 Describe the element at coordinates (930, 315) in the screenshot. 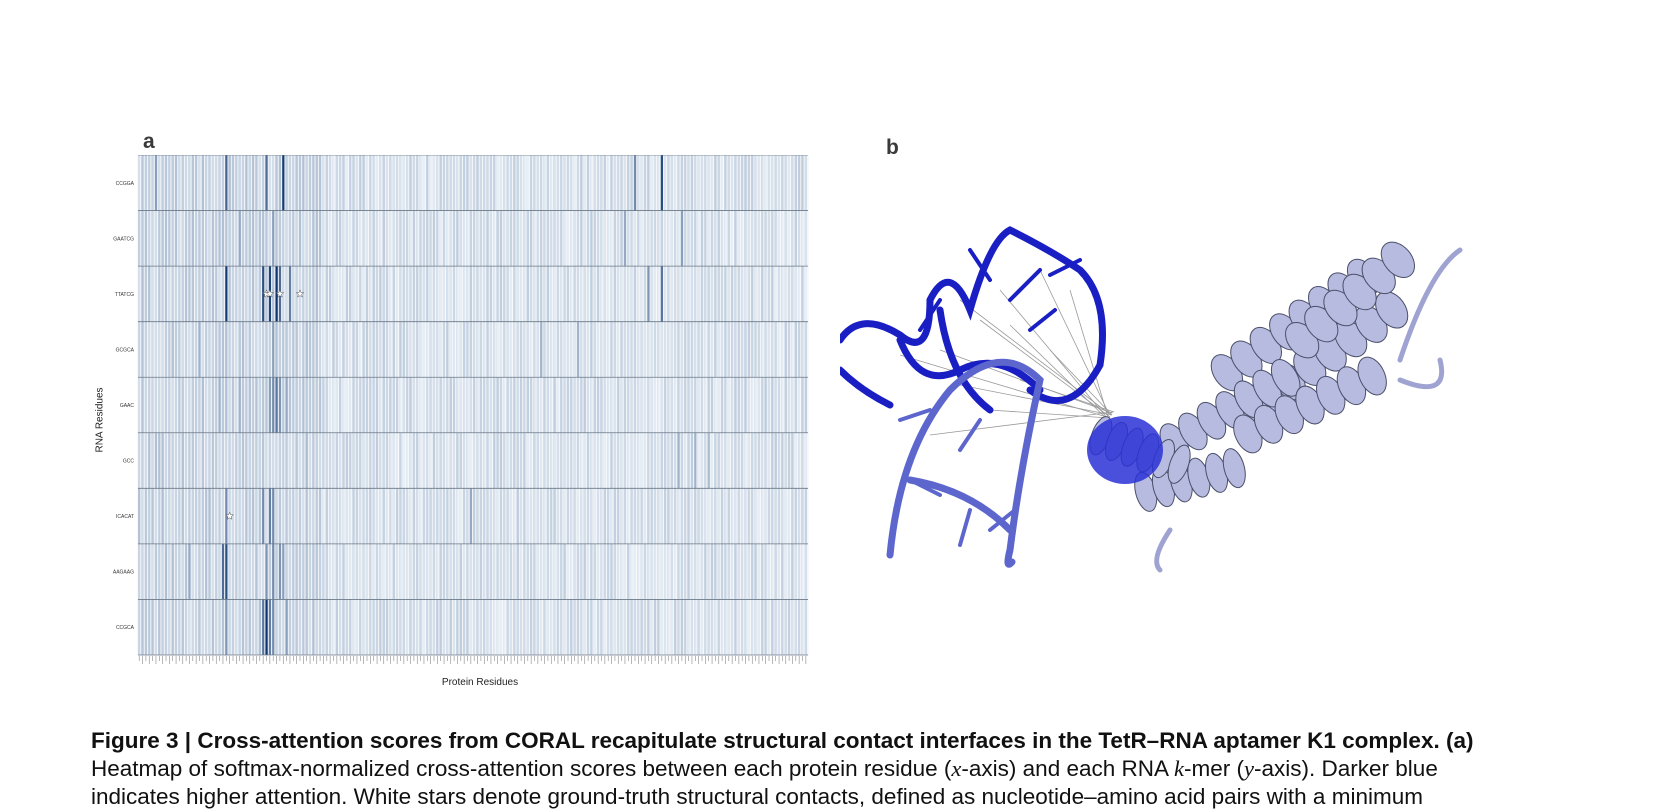

I see `rna-base-stick` at that location.